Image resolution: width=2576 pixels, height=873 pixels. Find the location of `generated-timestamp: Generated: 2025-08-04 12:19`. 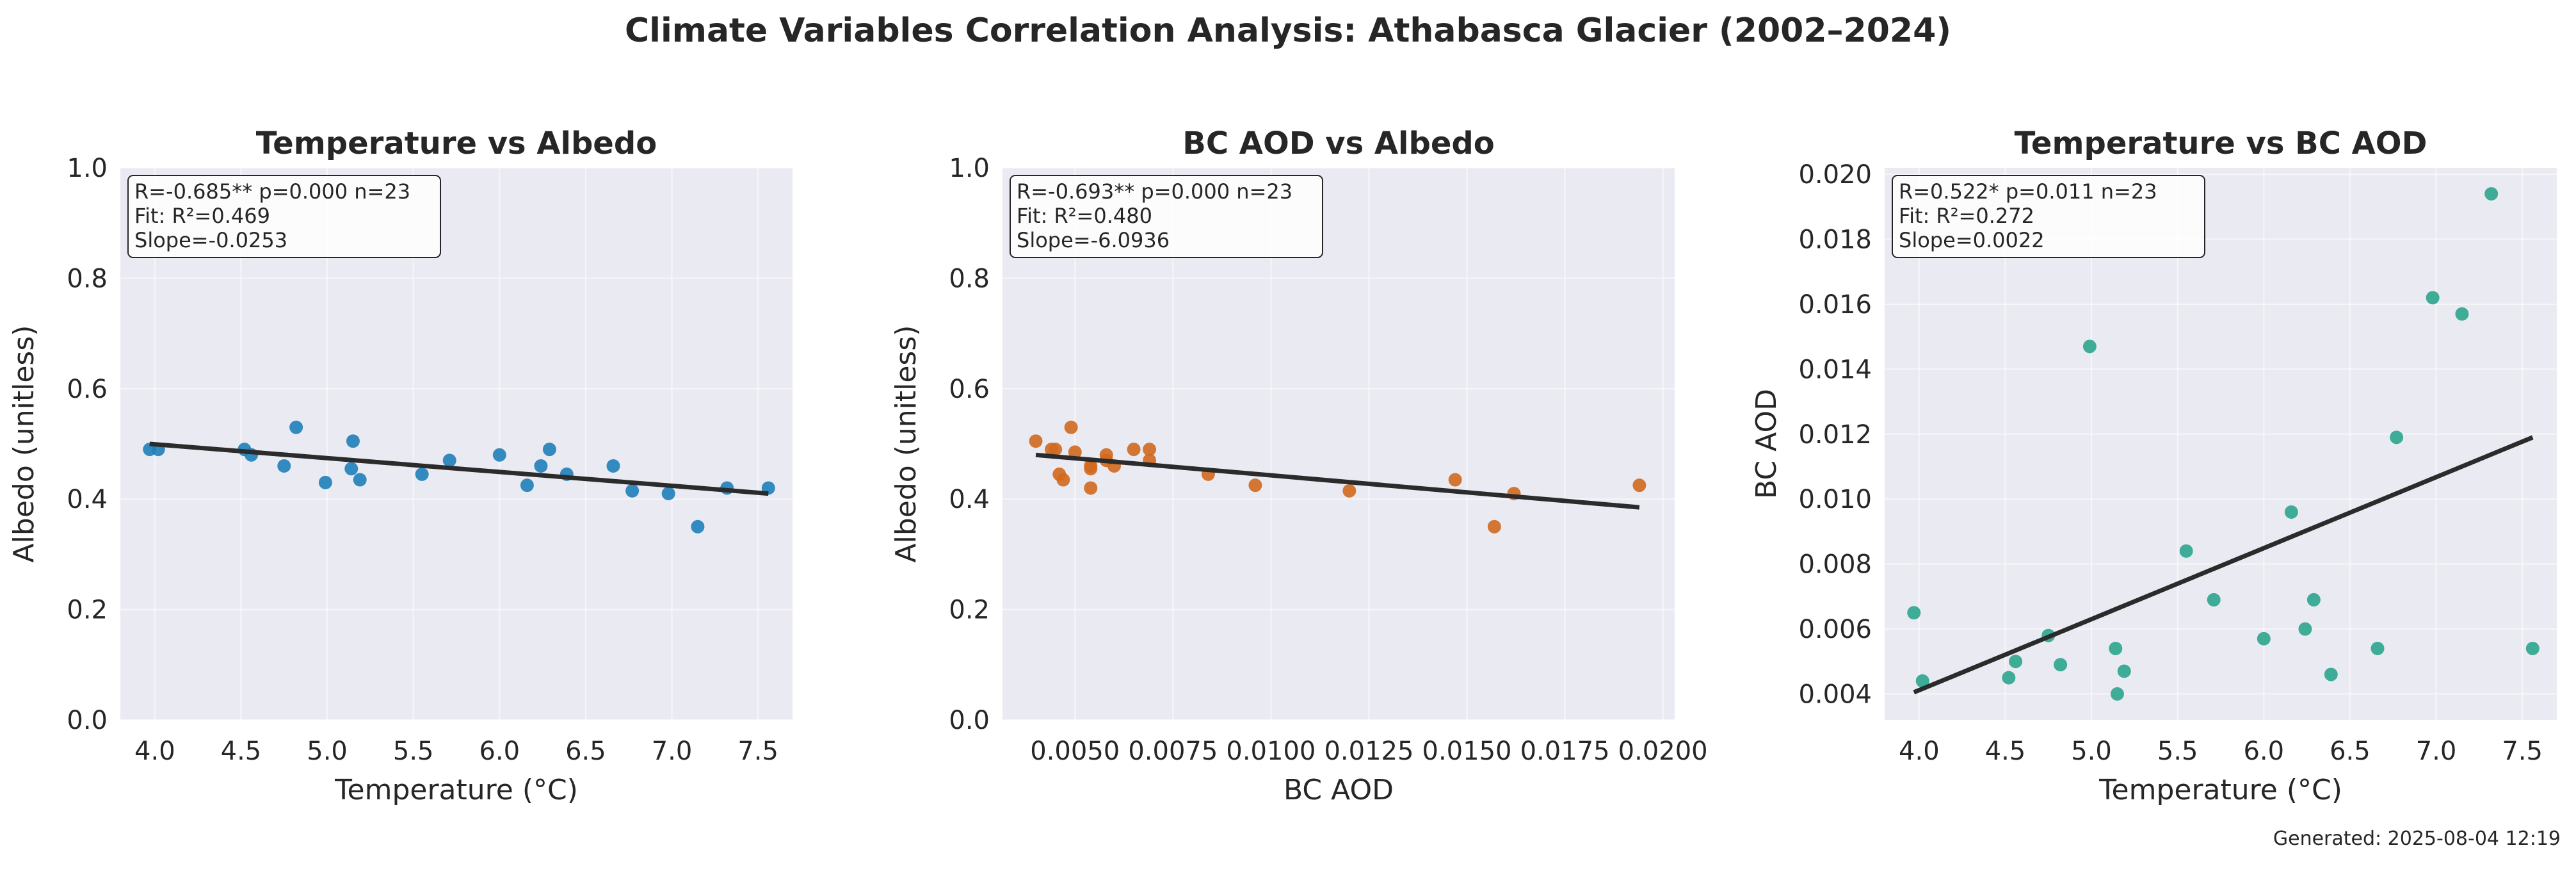

generated-timestamp: Generated: 2025-08-04 12:19 is located at coordinates (2417, 839).